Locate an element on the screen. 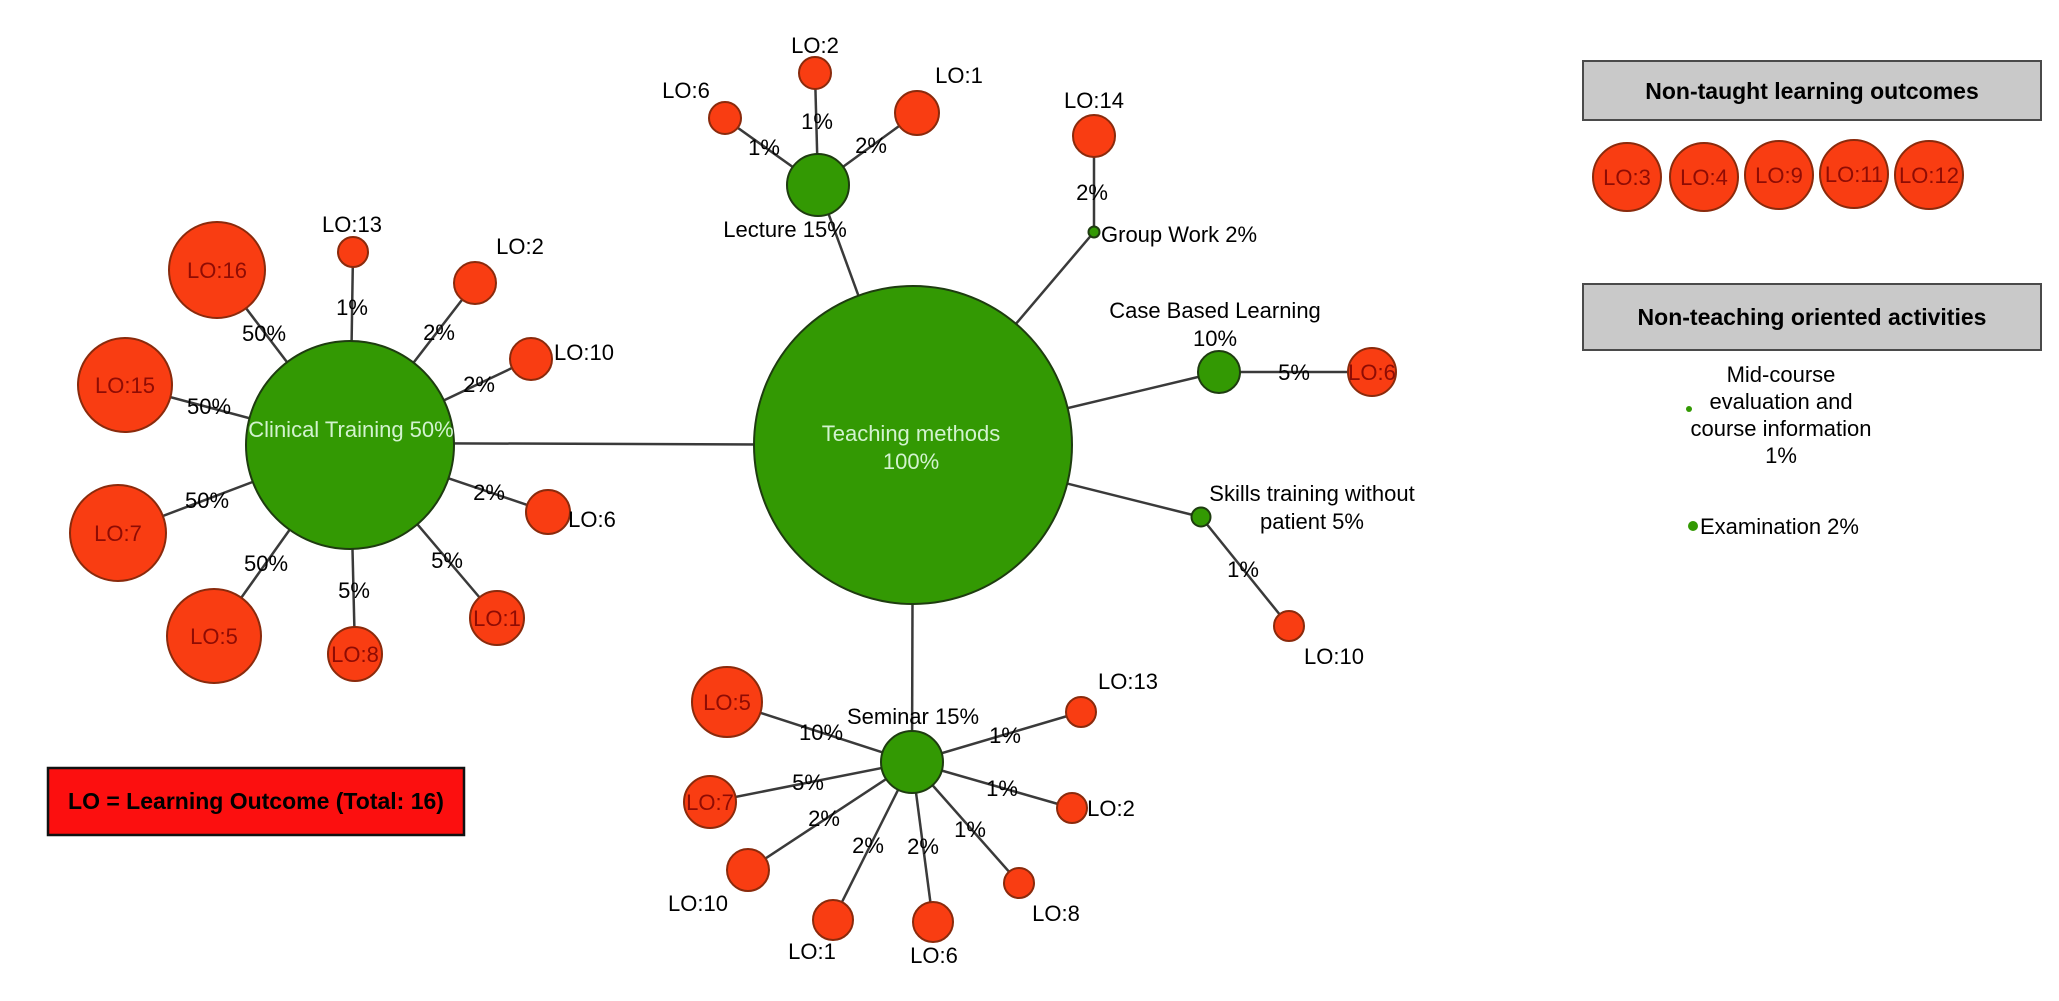  svg-text: 100% is located at coordinates (911, 461).